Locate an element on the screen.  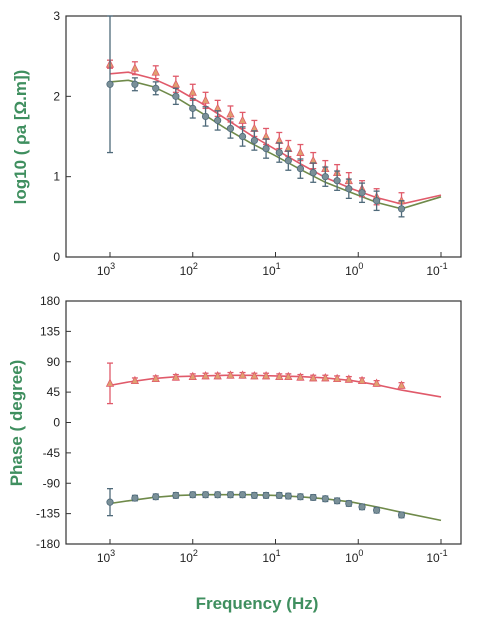
phase-xtick-label: 10² is located at coordinates (189, 556).